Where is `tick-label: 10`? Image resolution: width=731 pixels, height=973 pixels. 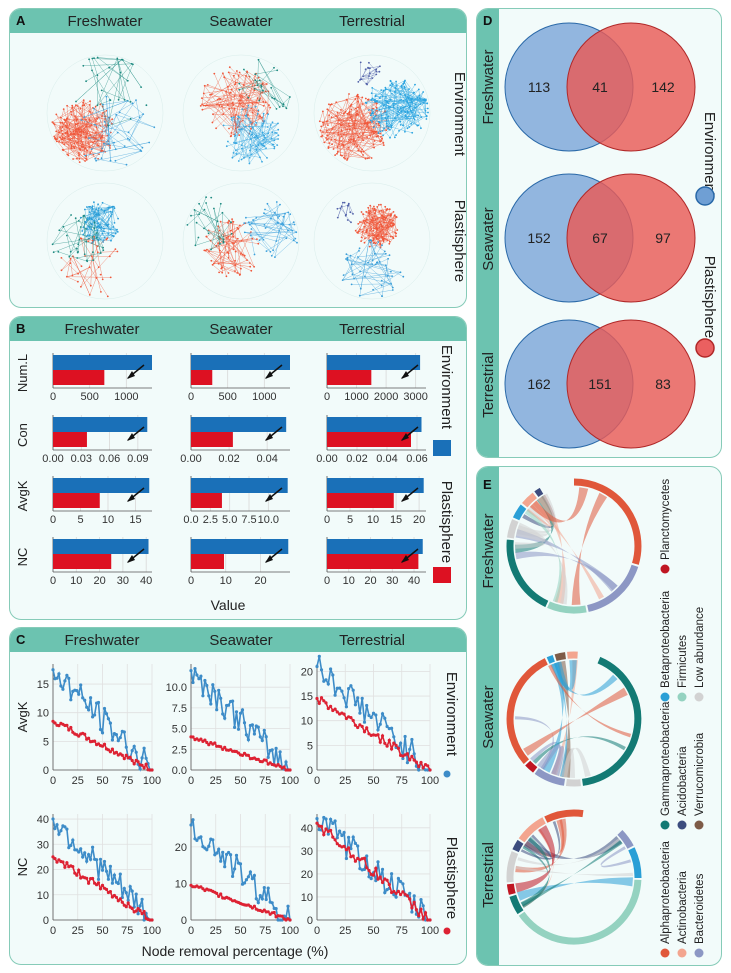 tick-label: 10 is located at coordinates (226, 581).